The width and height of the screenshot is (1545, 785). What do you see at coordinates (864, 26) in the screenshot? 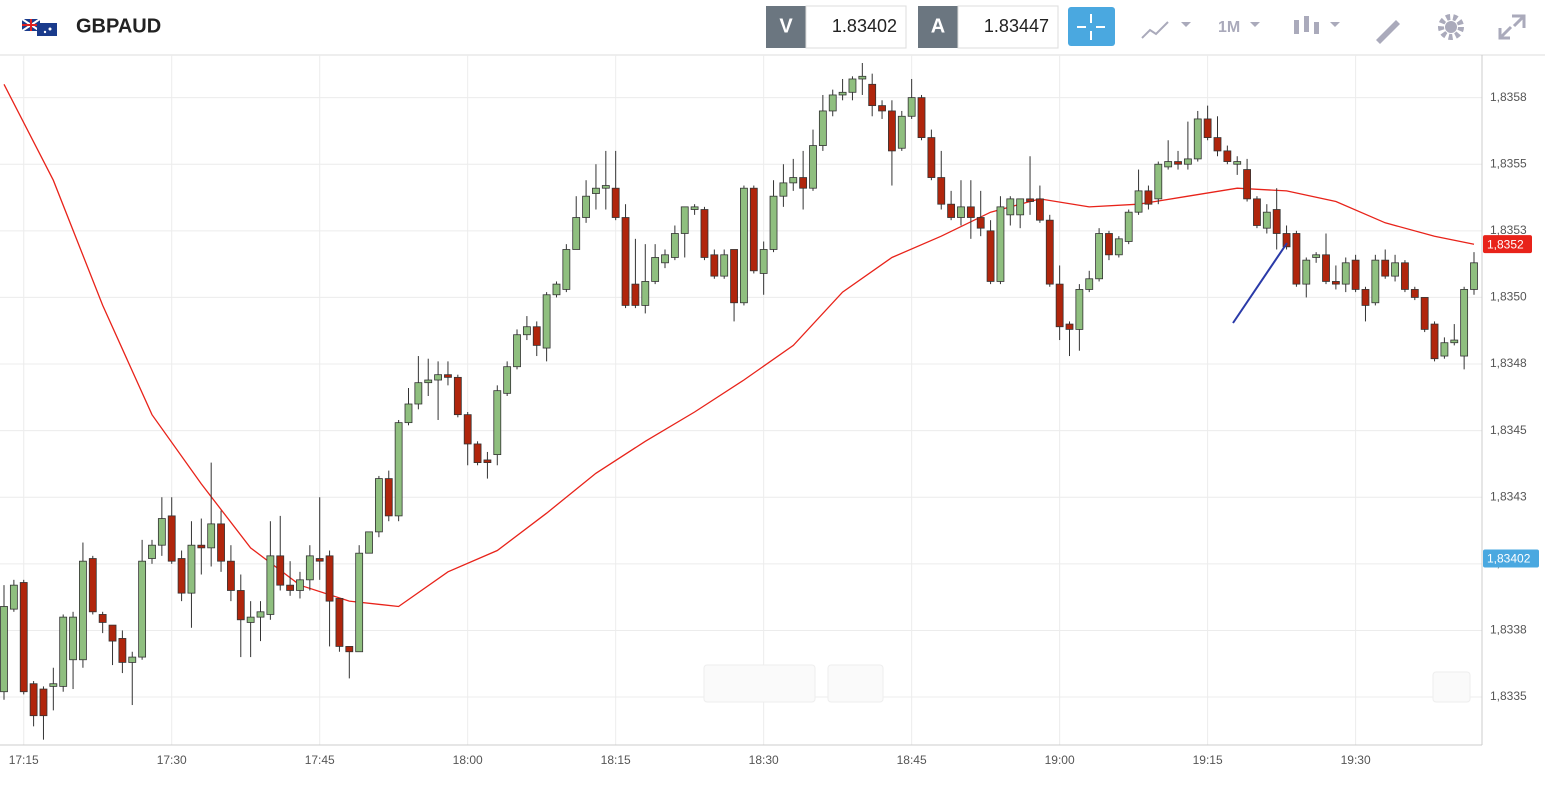
I see `bid-price: 1.83402` at bounding box center [864, 26].